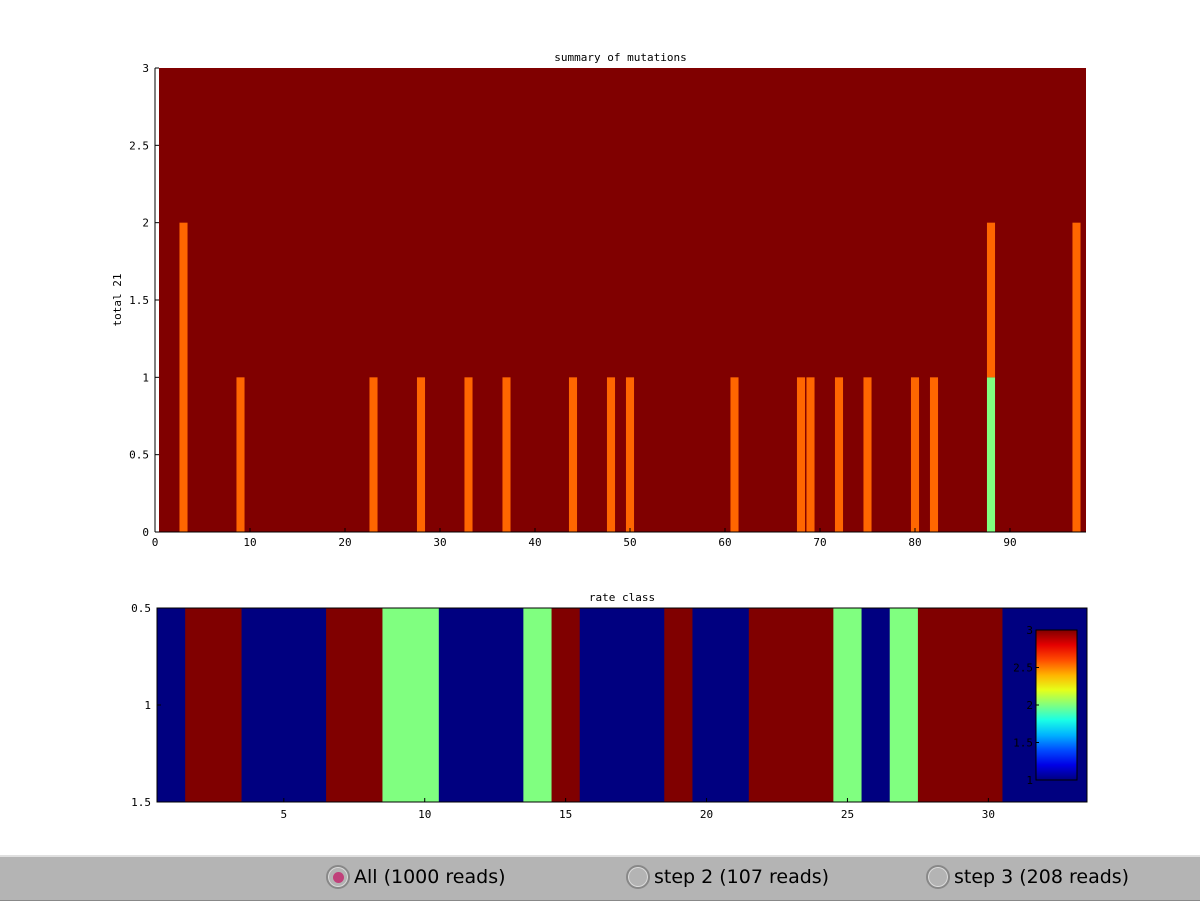 The width and height of the screenshot is (1200, 901). Describe the element at coordinates (139, 145) in the screenshot. I see `y-tick-label: 2.5` at that location.